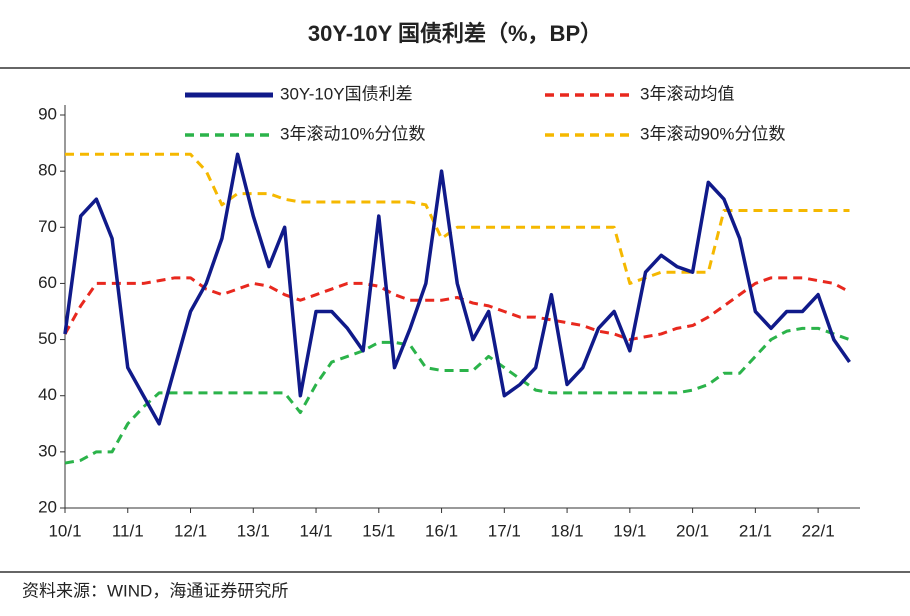 Image resolution: width=910 pixels, height=616 pixels. What do you see at coordinates (128, 530) in the screenshot?
I see `x-tick-label: 11/1` at bounding box center [128, 530].